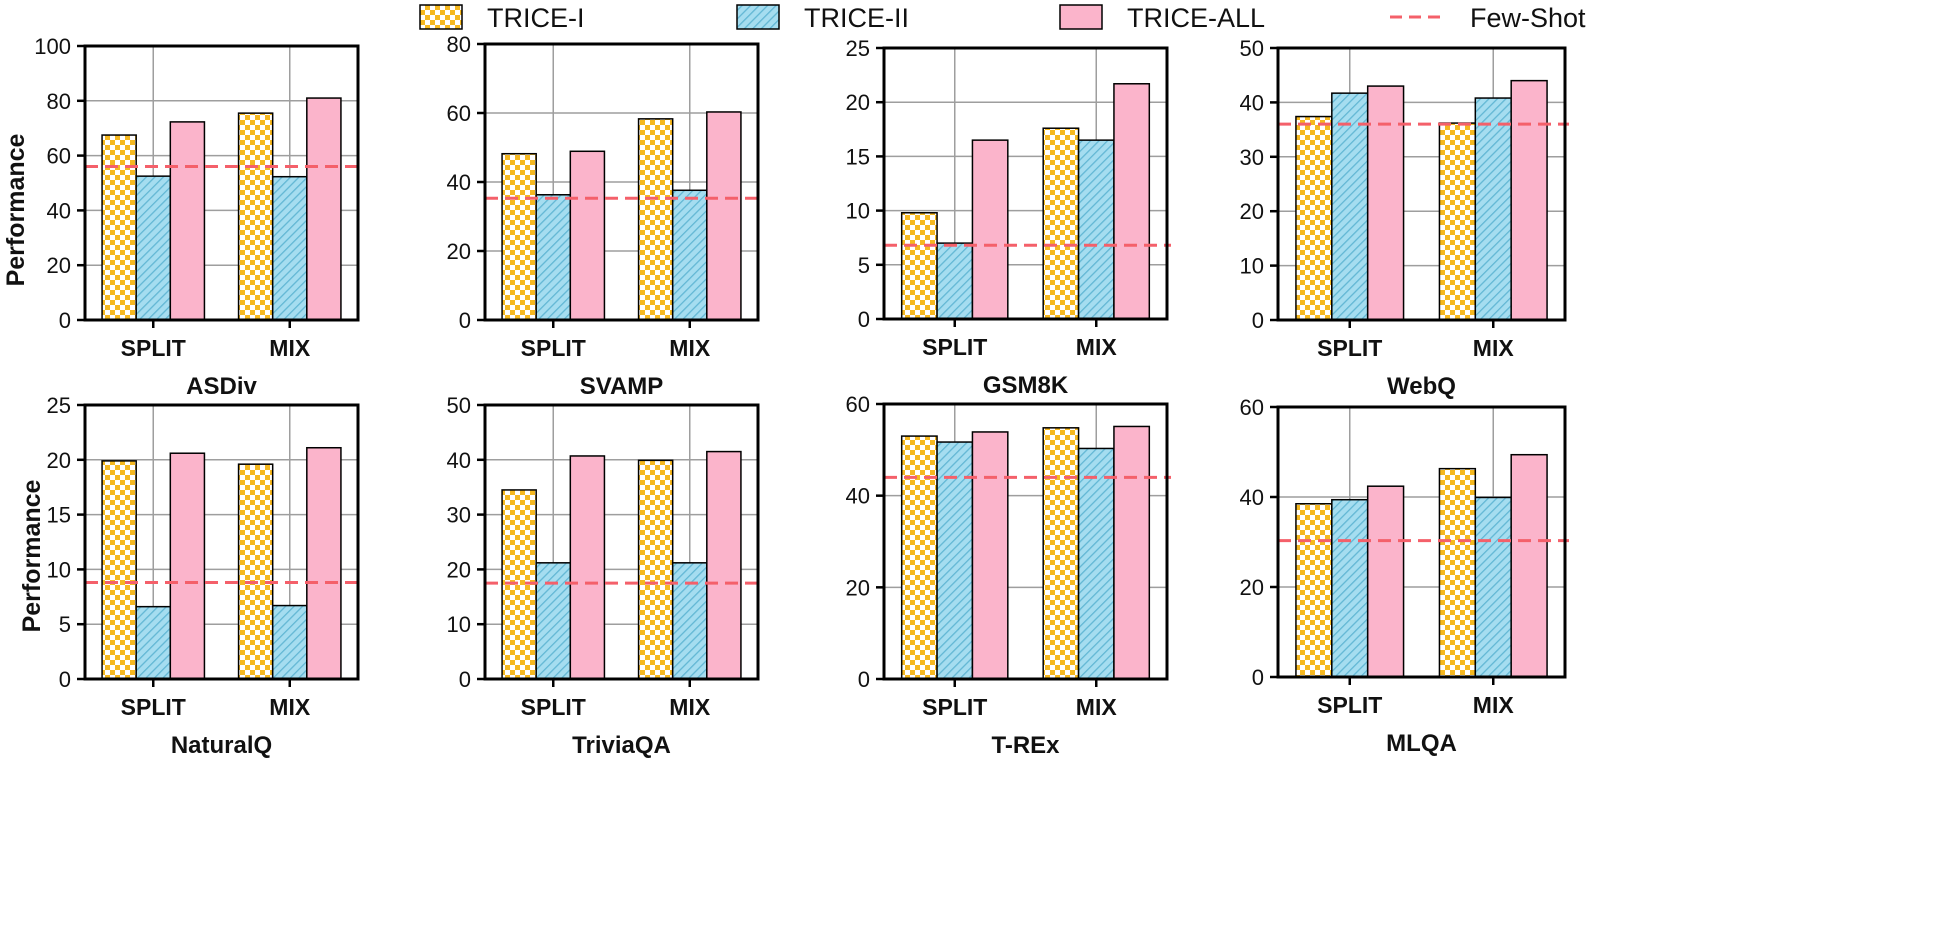  Describe the element at coordinates (1025, 745) in the screenshot. I see `subplot-title: T-REx` at that location.